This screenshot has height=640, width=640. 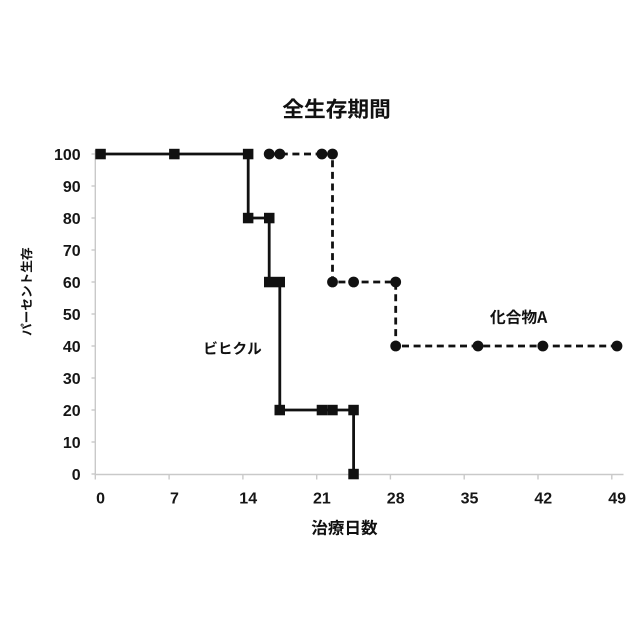 What do you see at coordinates (67, 155) in the screenshot?
I see `svg-text: 100` at bounding box center [67, 155].